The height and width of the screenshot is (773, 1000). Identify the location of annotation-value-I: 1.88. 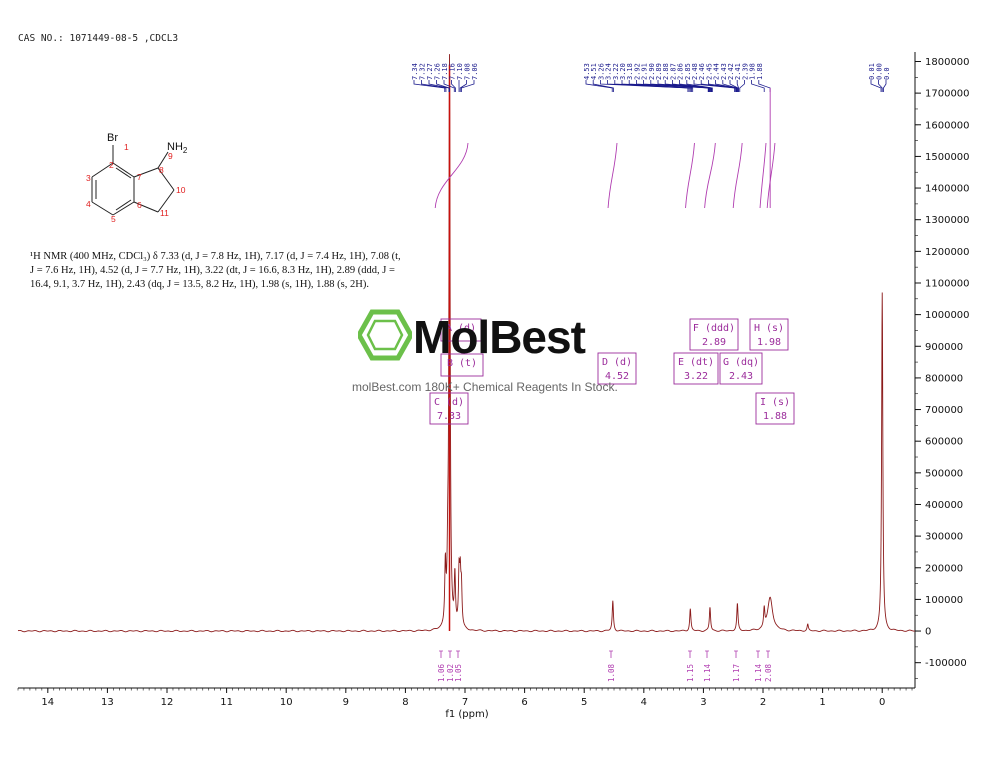
(775, 416).